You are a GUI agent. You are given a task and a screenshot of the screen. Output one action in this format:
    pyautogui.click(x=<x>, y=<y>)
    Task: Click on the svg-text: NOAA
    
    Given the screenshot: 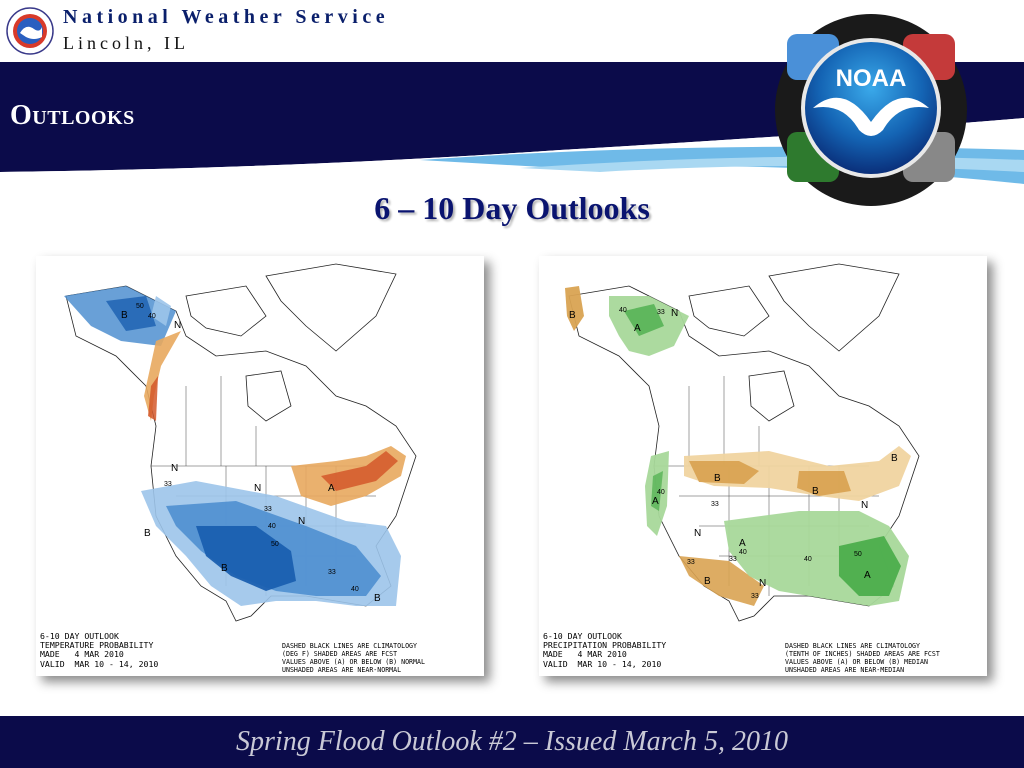 What is the action you would take?
    pyautogui.click(x=871, y=78)
    